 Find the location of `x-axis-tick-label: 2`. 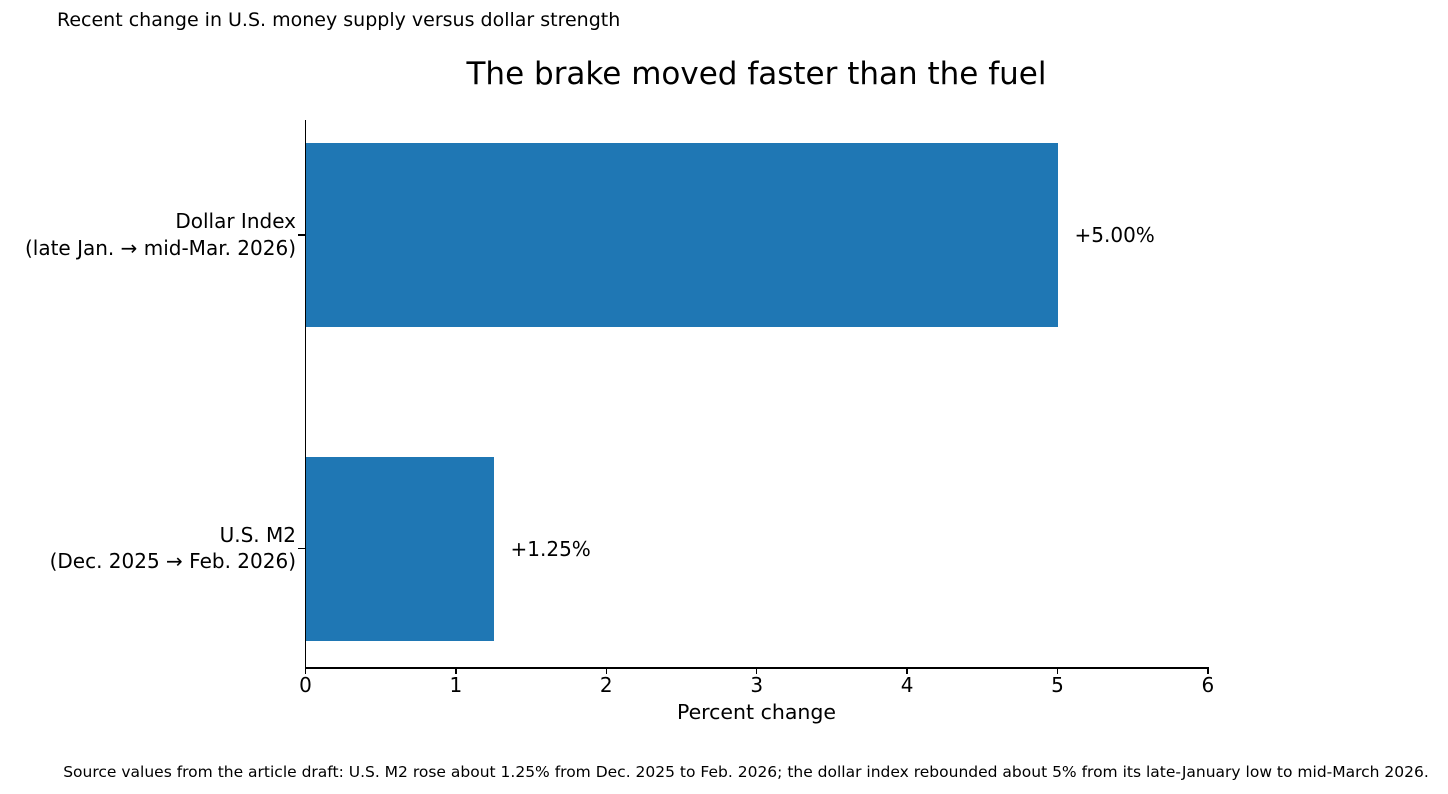

x-axis-tick-label: 2 is located at coordinates (606, 685).